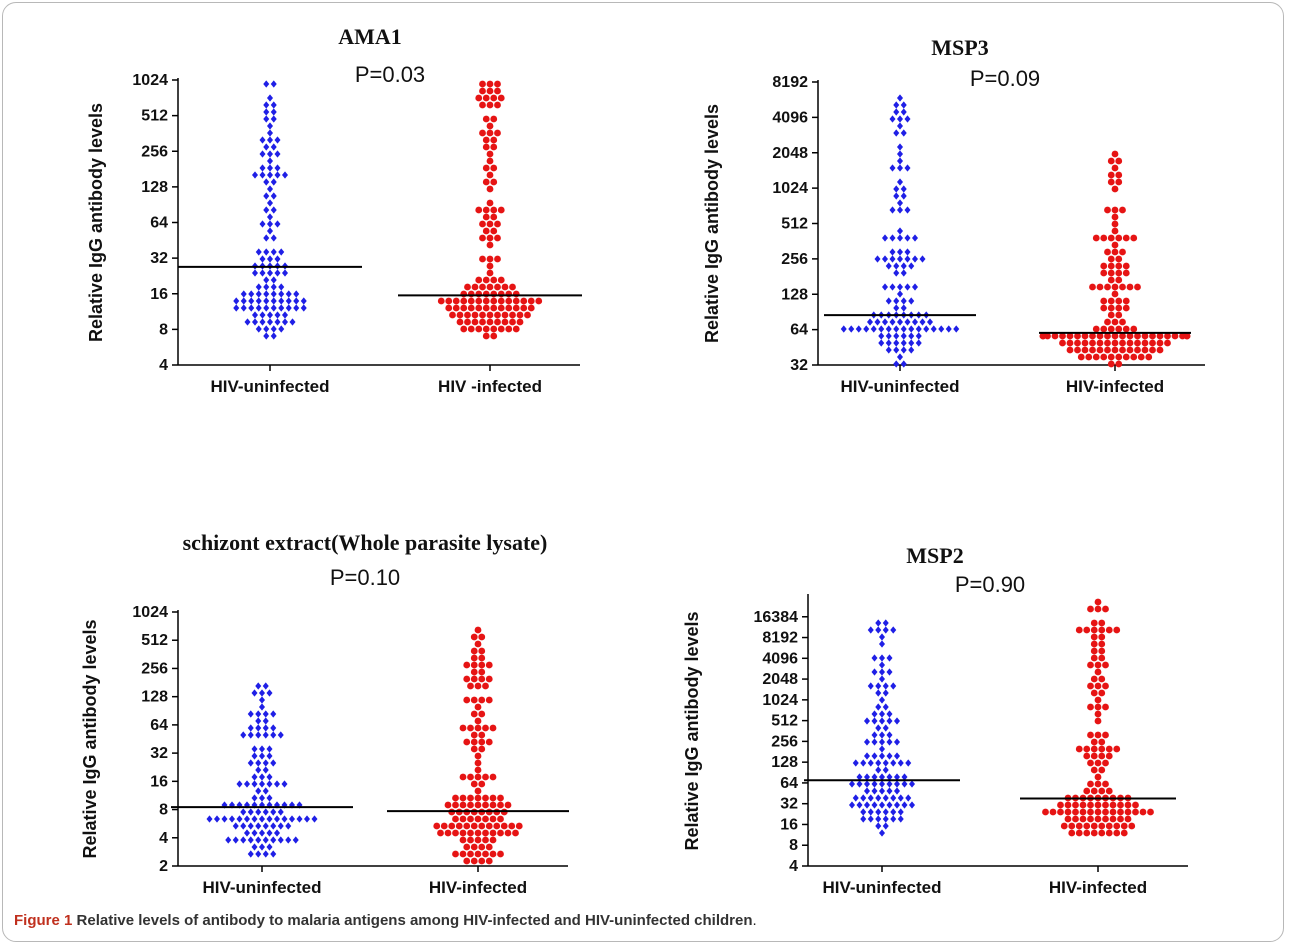 The image size is (1290, 946). Describe the element at coordinates (154, 697) in the screenshot. I see `y-tick-label: 128` at that location.